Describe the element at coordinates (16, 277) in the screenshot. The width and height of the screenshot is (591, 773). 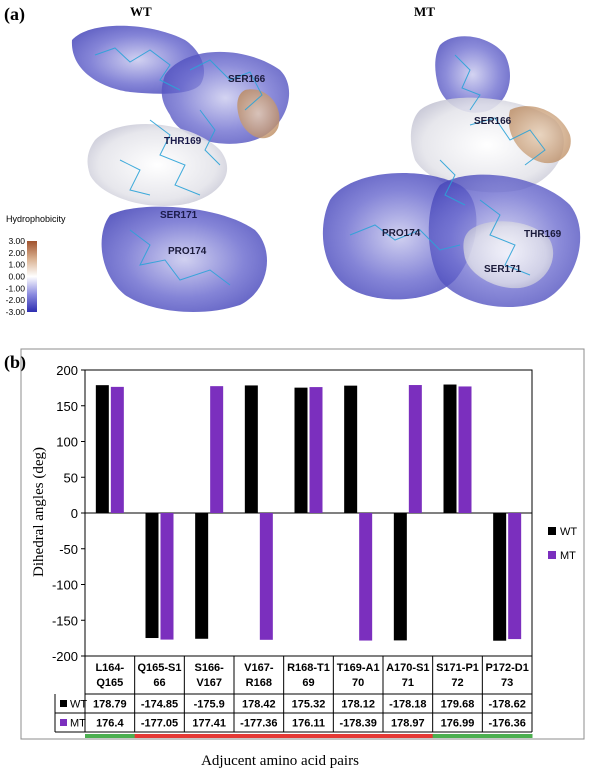
I see `colorbar-tick-label: 0.00` at that location.